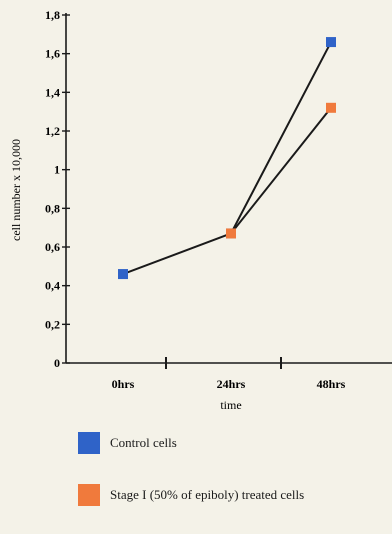  What do you see at coordinates (52, 208) in the screenshot?
I see `y-tick-label: 0,8` at bounding box center [52, 208].